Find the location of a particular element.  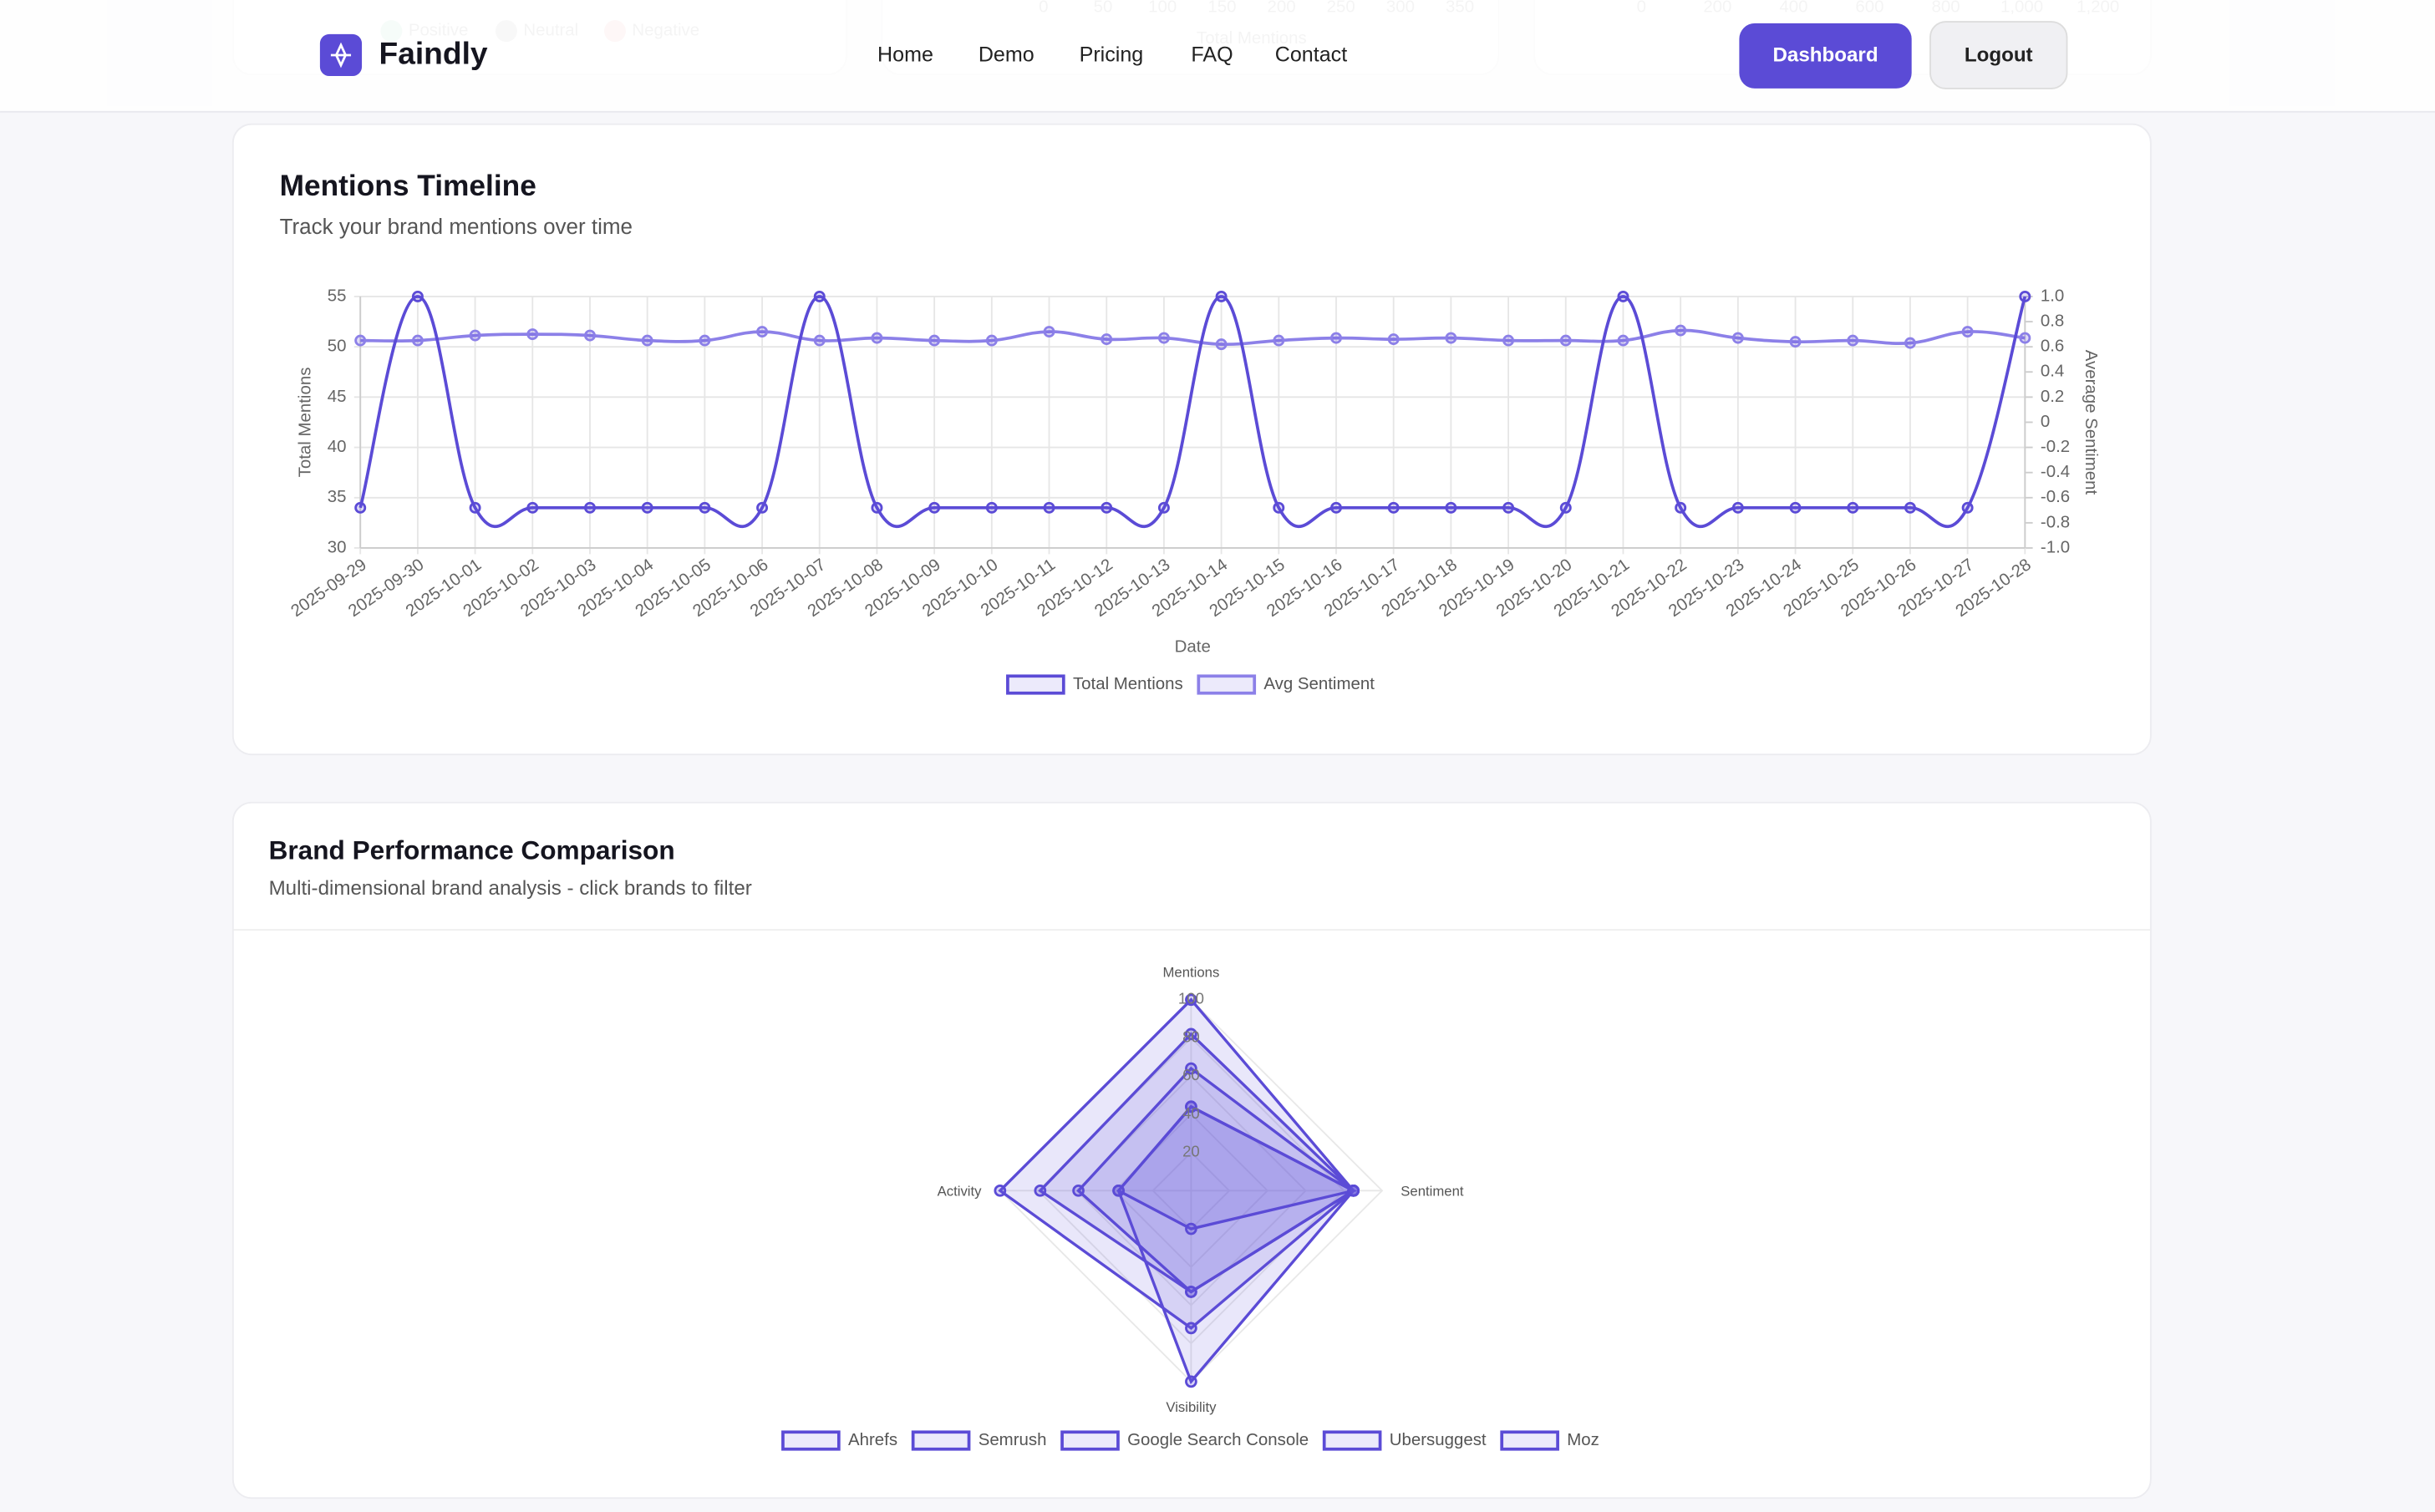

r-tick-label: 60 is located at coordinates (1191, 1074).